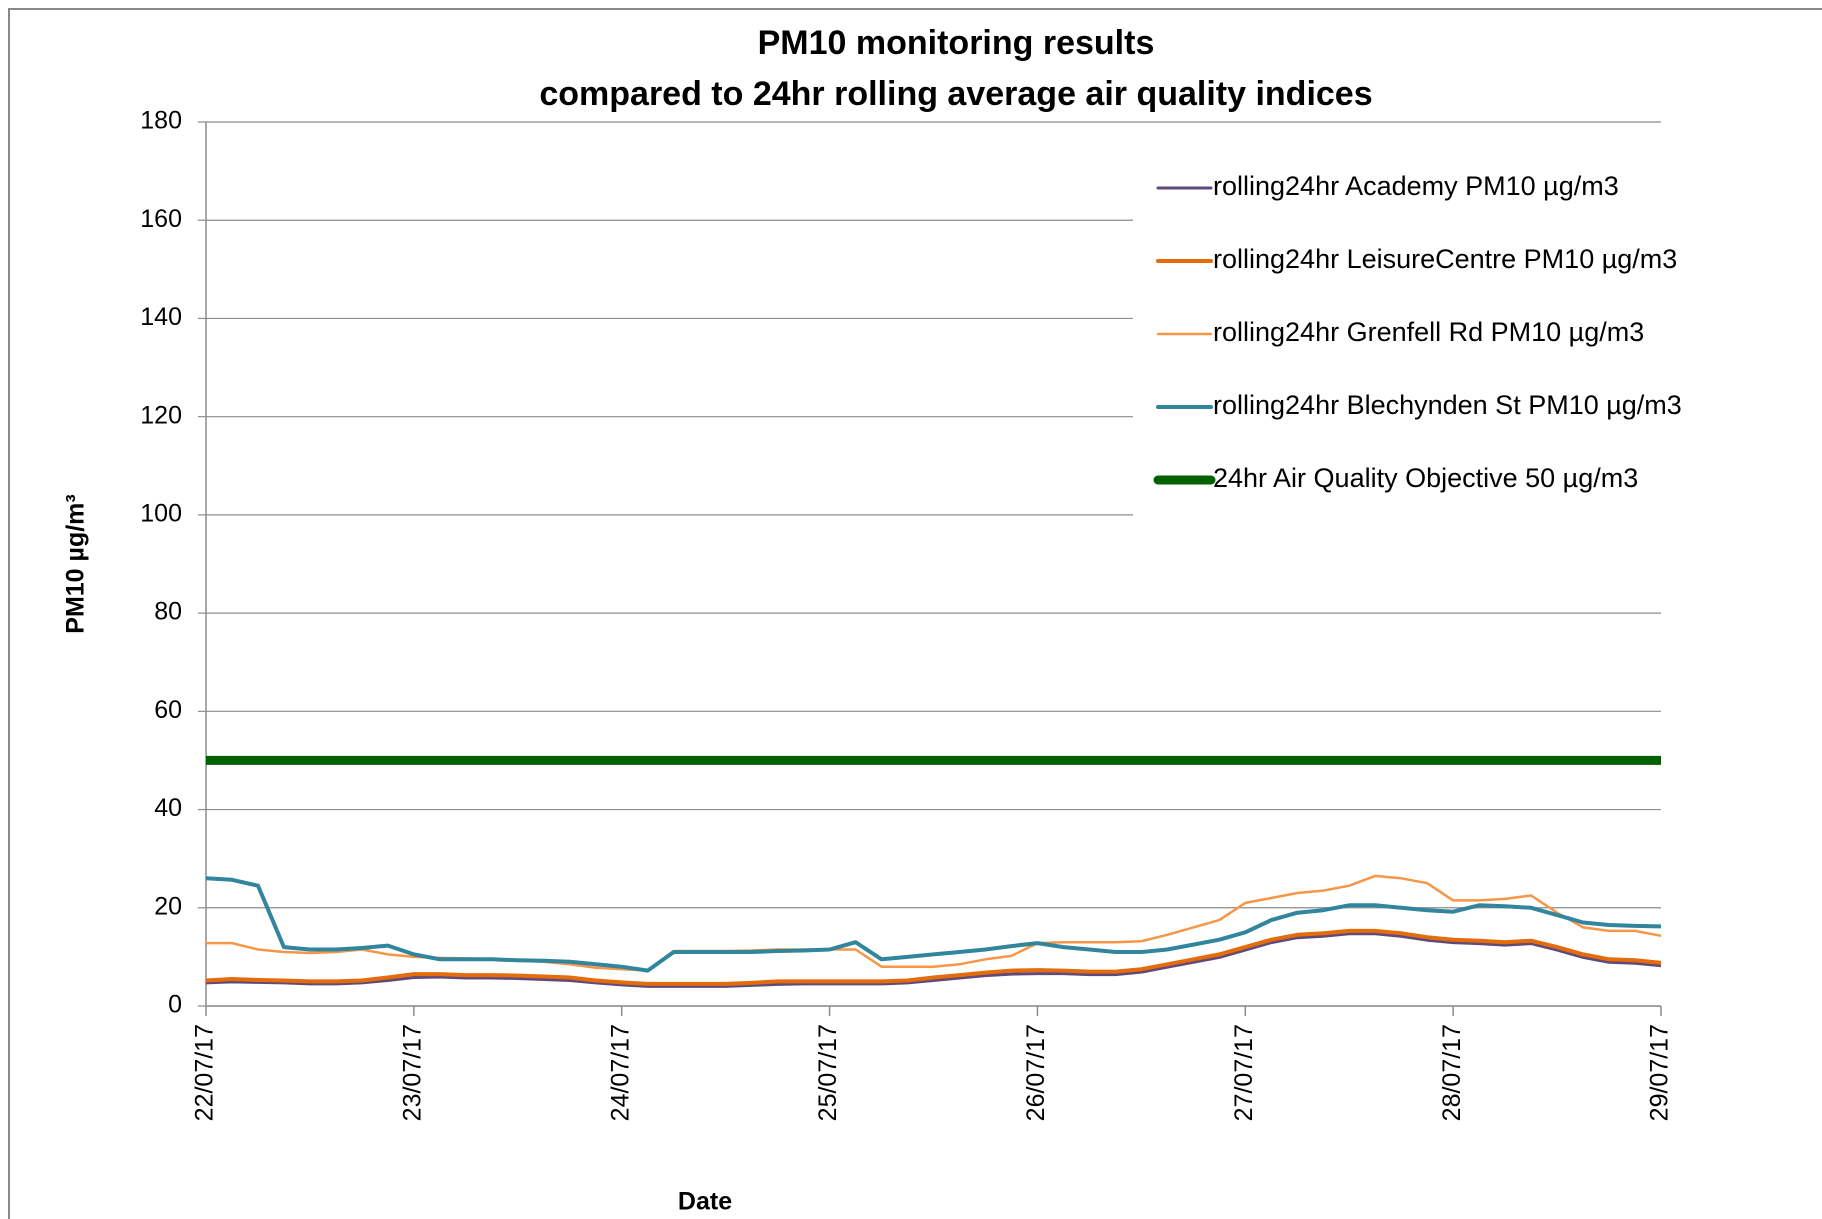 The width and height of the screenshot is (1822, 1219). I want to click on x-axis-label: Date, so click(705, 1202).